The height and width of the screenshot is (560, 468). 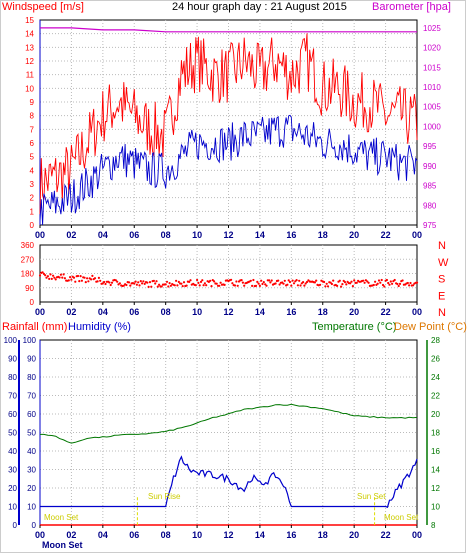 I want to click on temp-ytick-label: 22, so click(x=435, y=396).